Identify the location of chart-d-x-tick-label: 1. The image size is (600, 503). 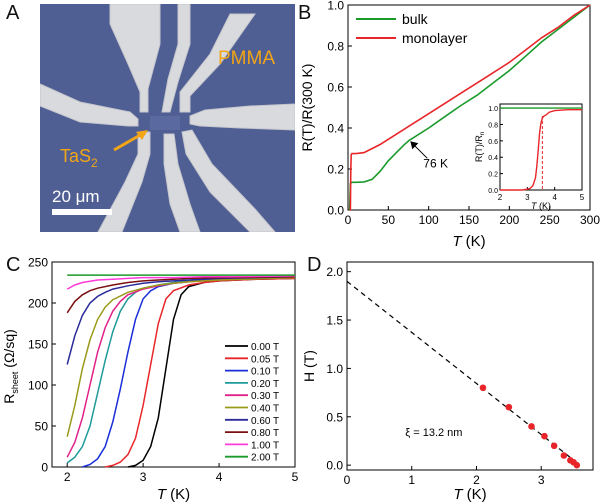
(411, 480).